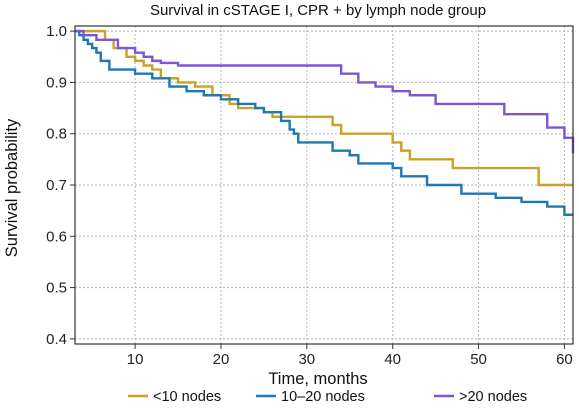  I want to click on legend-item: 10–20 nodes, so click(310, 397).